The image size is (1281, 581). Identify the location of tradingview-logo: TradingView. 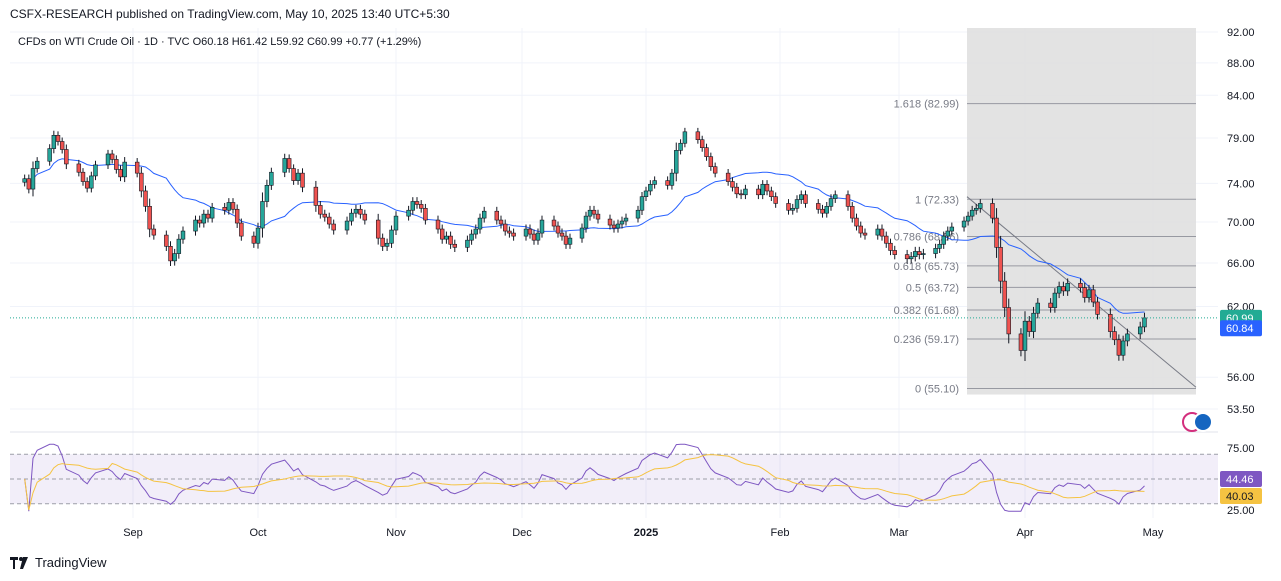
(58, 562).